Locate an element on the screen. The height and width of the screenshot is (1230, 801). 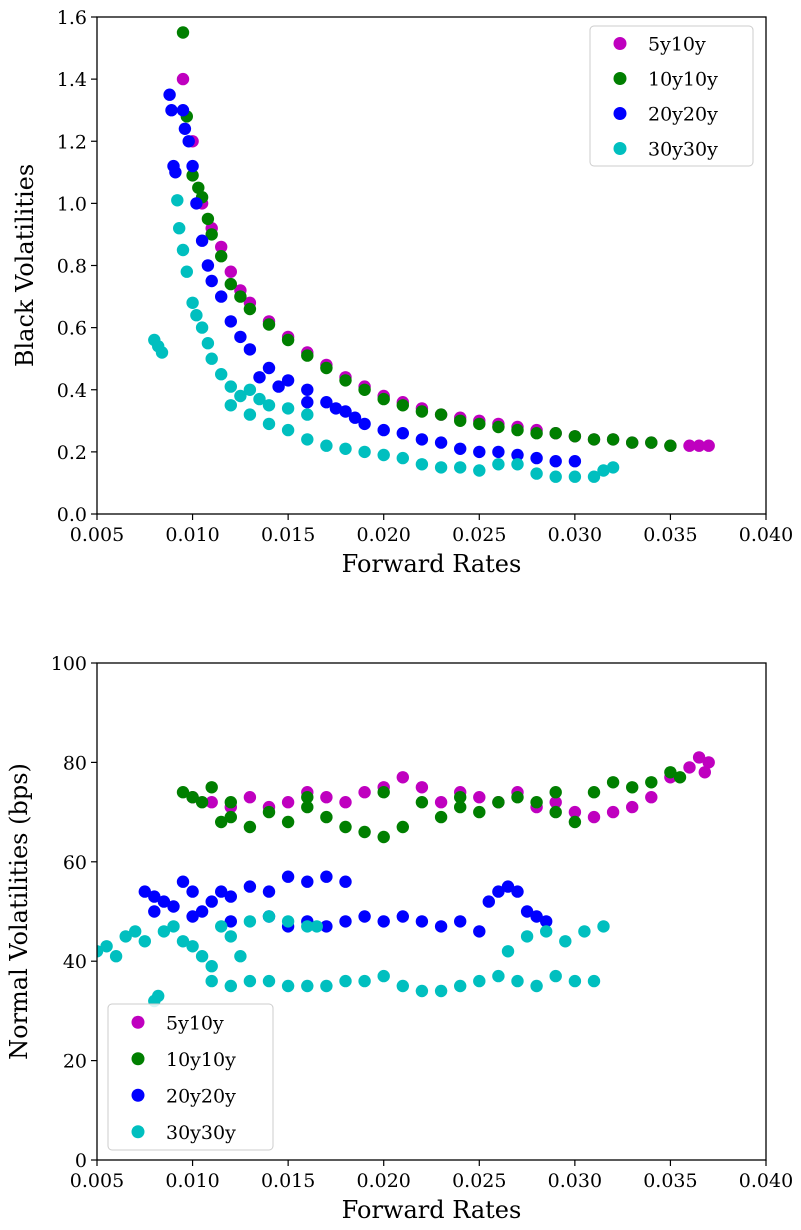
legend-label: 5y10y is located at coordinates (195, 1023).